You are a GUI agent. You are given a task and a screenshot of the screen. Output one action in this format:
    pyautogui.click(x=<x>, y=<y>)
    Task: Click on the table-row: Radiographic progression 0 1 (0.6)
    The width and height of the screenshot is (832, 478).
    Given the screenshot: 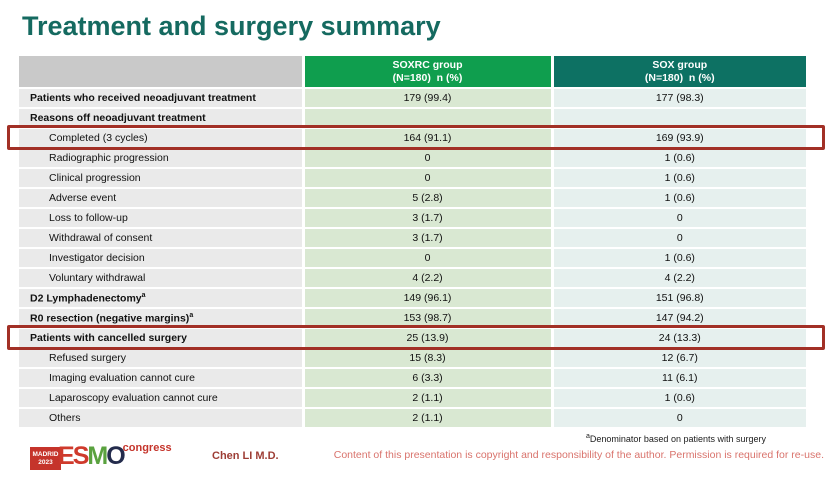 What is the action you would take?
    pyautogui.click(x=412, y=158)
    